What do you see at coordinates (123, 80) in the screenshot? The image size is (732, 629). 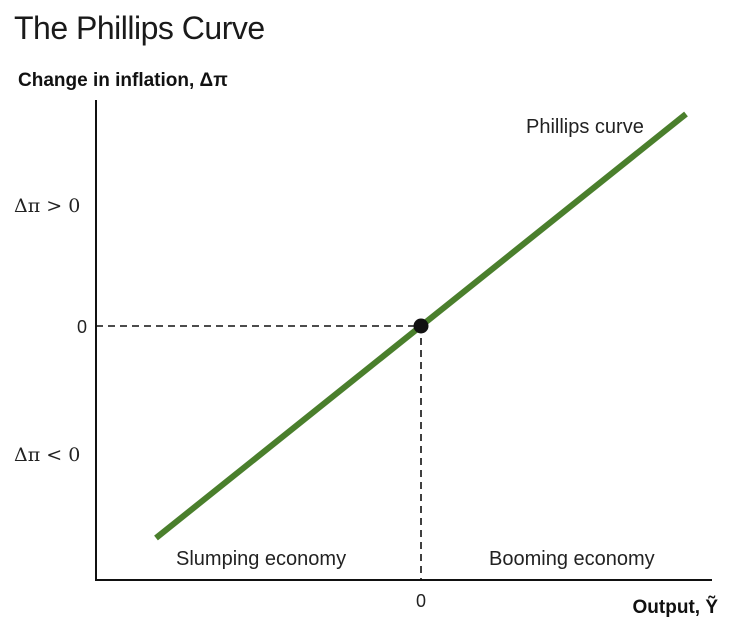 I see `y-axis-label: Change in inflation, Δπ` at bounding box center [123, 80].